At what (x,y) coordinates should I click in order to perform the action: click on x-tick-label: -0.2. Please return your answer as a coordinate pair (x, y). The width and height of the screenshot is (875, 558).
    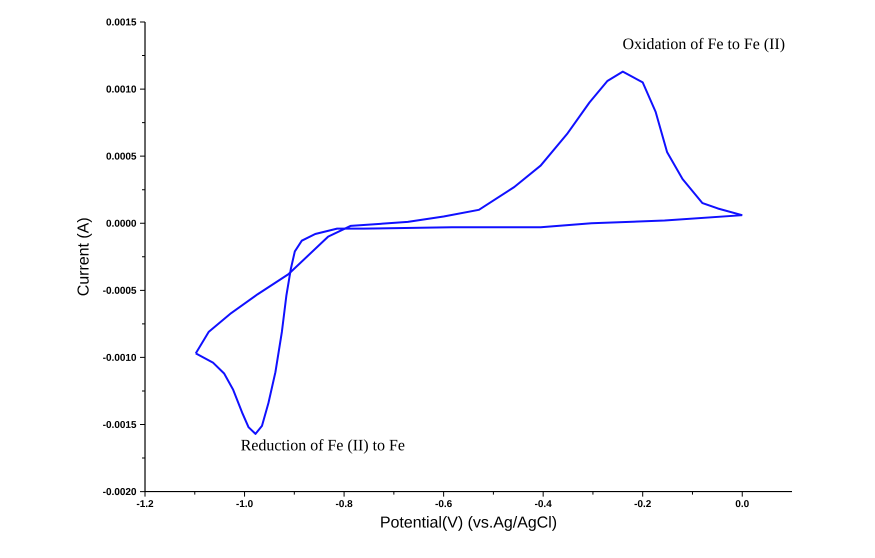
    Looking at the image, I should click on (642, 504).